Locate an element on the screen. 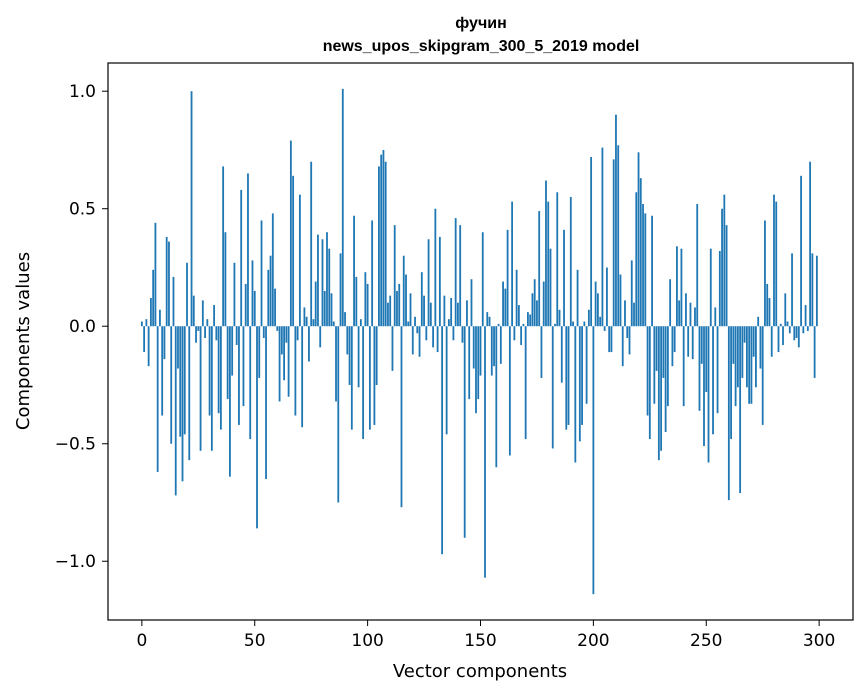  y-tick-label: 1.0 is located at coordinates (82, 92).